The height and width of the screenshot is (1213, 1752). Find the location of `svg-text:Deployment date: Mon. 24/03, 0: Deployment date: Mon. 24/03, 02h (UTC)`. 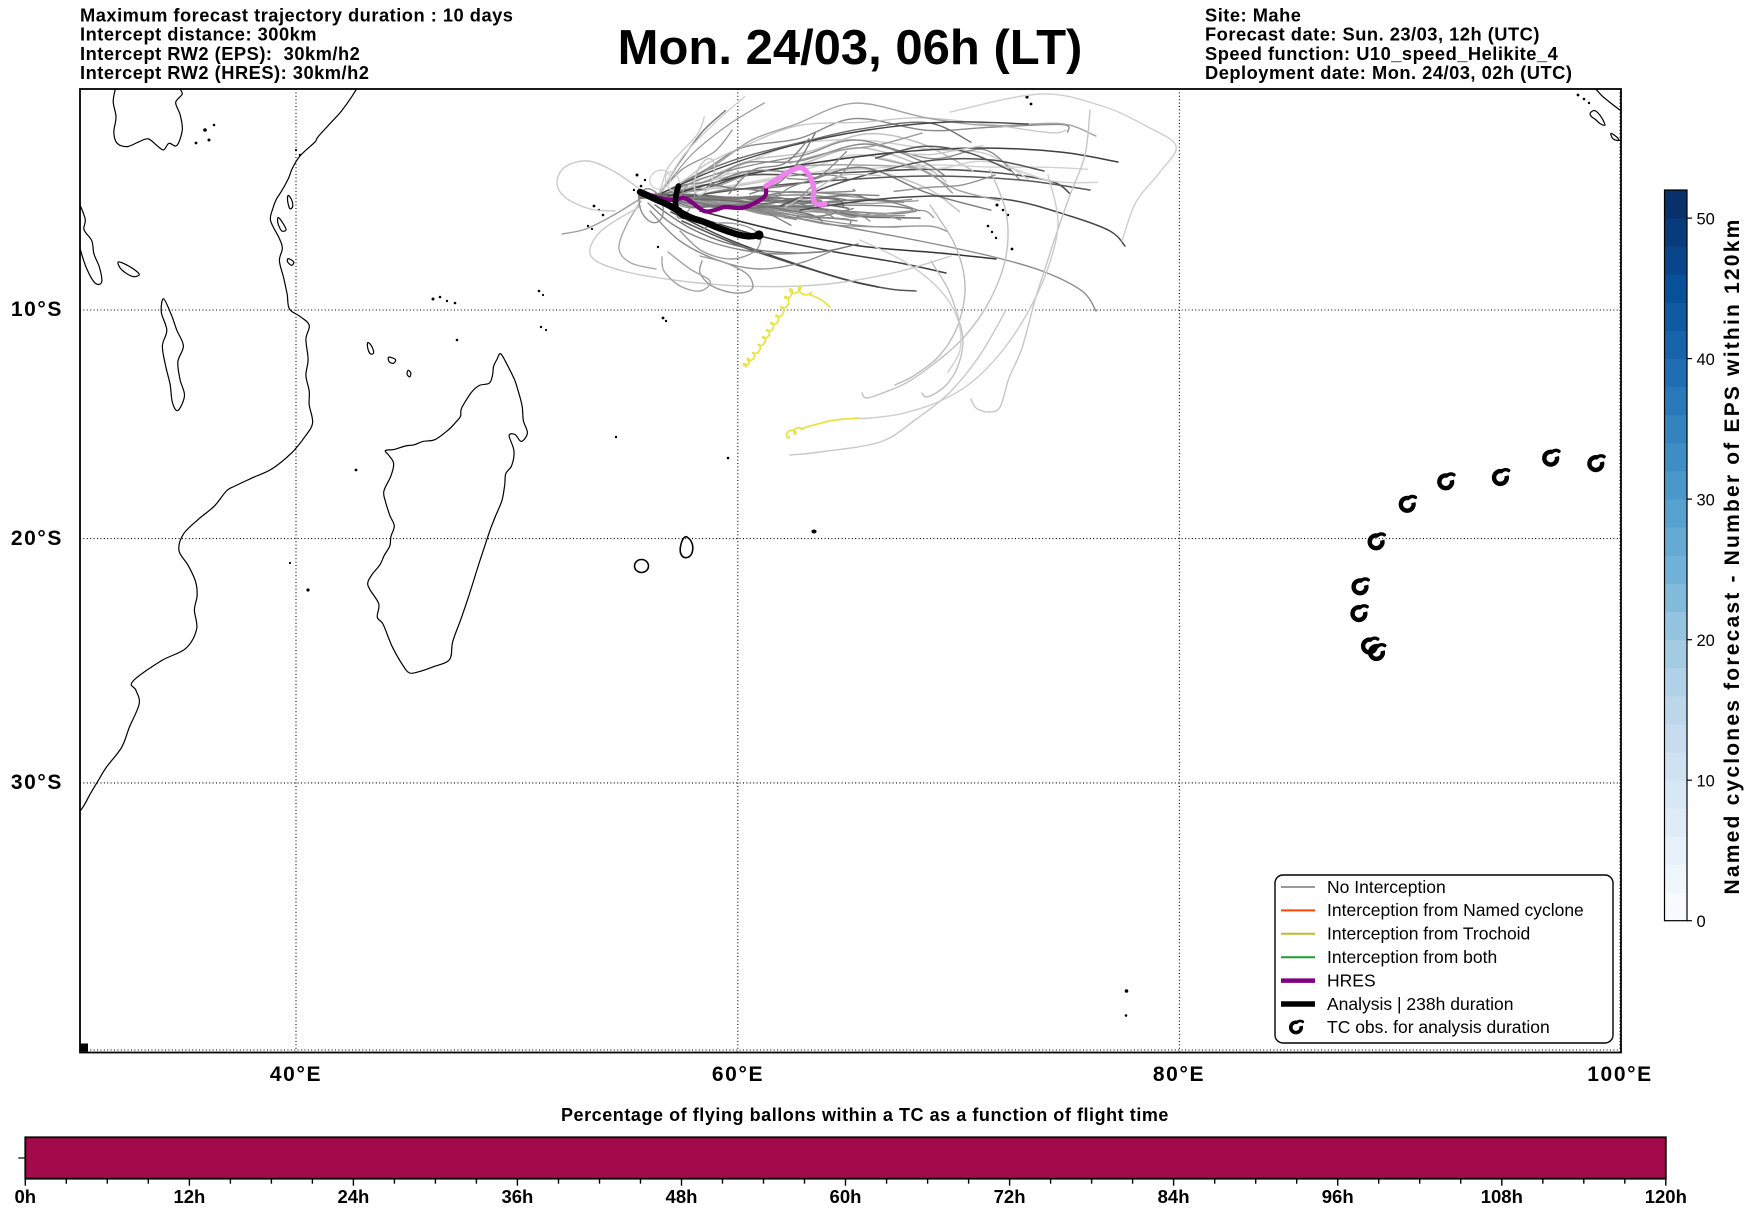

svg-text:Deployment date: Mon. 24/03, 0: Deployment date: Mon. 24/03, 02h (UTC) is located at coordinates (1388, 72).